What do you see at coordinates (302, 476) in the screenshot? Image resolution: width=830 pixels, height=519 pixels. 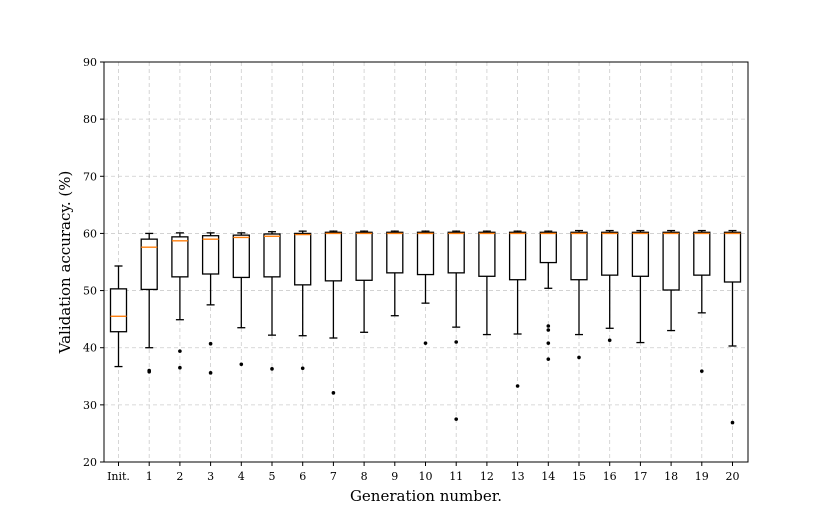 I see `x-tick-label: 6` at bounding box center [302, 476].